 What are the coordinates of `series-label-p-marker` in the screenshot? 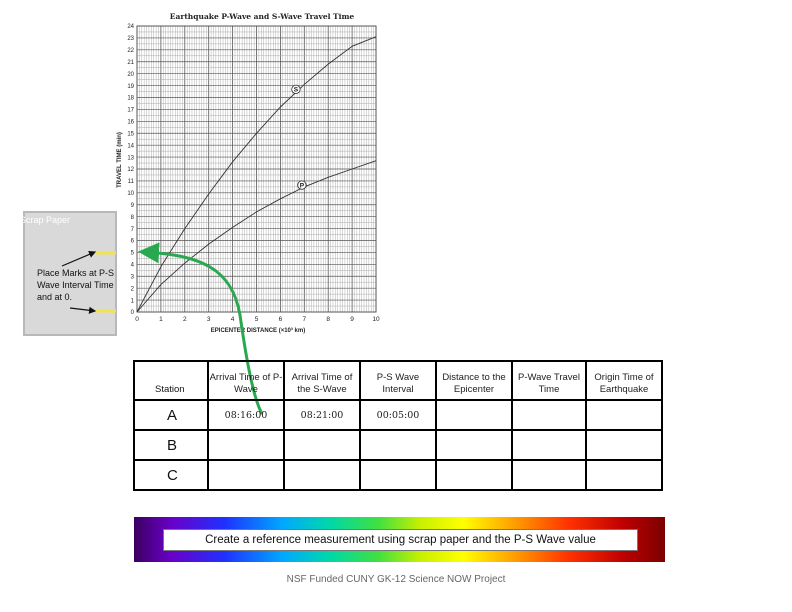 It's located at (302, 185).